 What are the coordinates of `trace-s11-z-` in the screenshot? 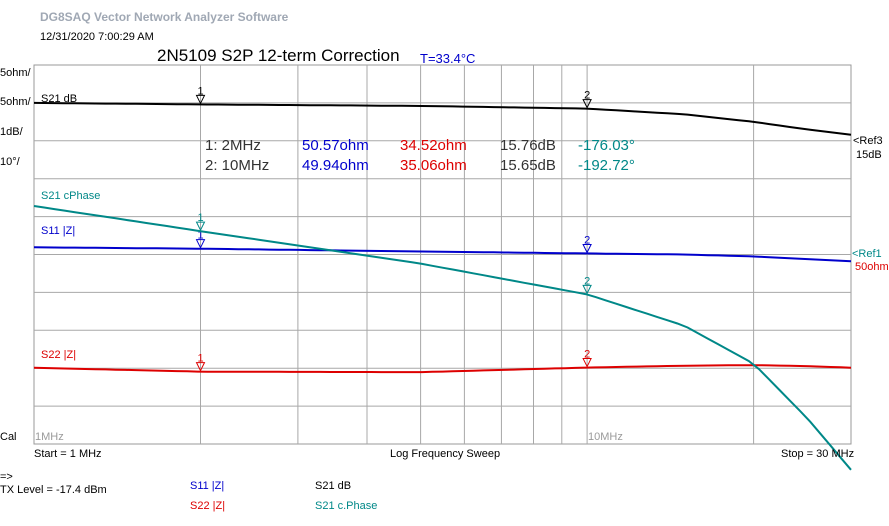 It's located at (442, 254).